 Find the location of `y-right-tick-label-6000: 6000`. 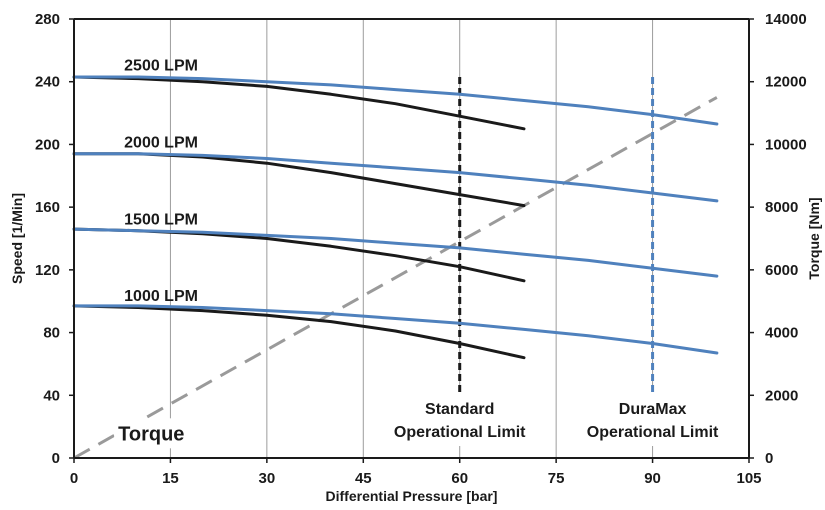

y-right-tick-label-6000: 6000 is located at coordinates (781, 270).